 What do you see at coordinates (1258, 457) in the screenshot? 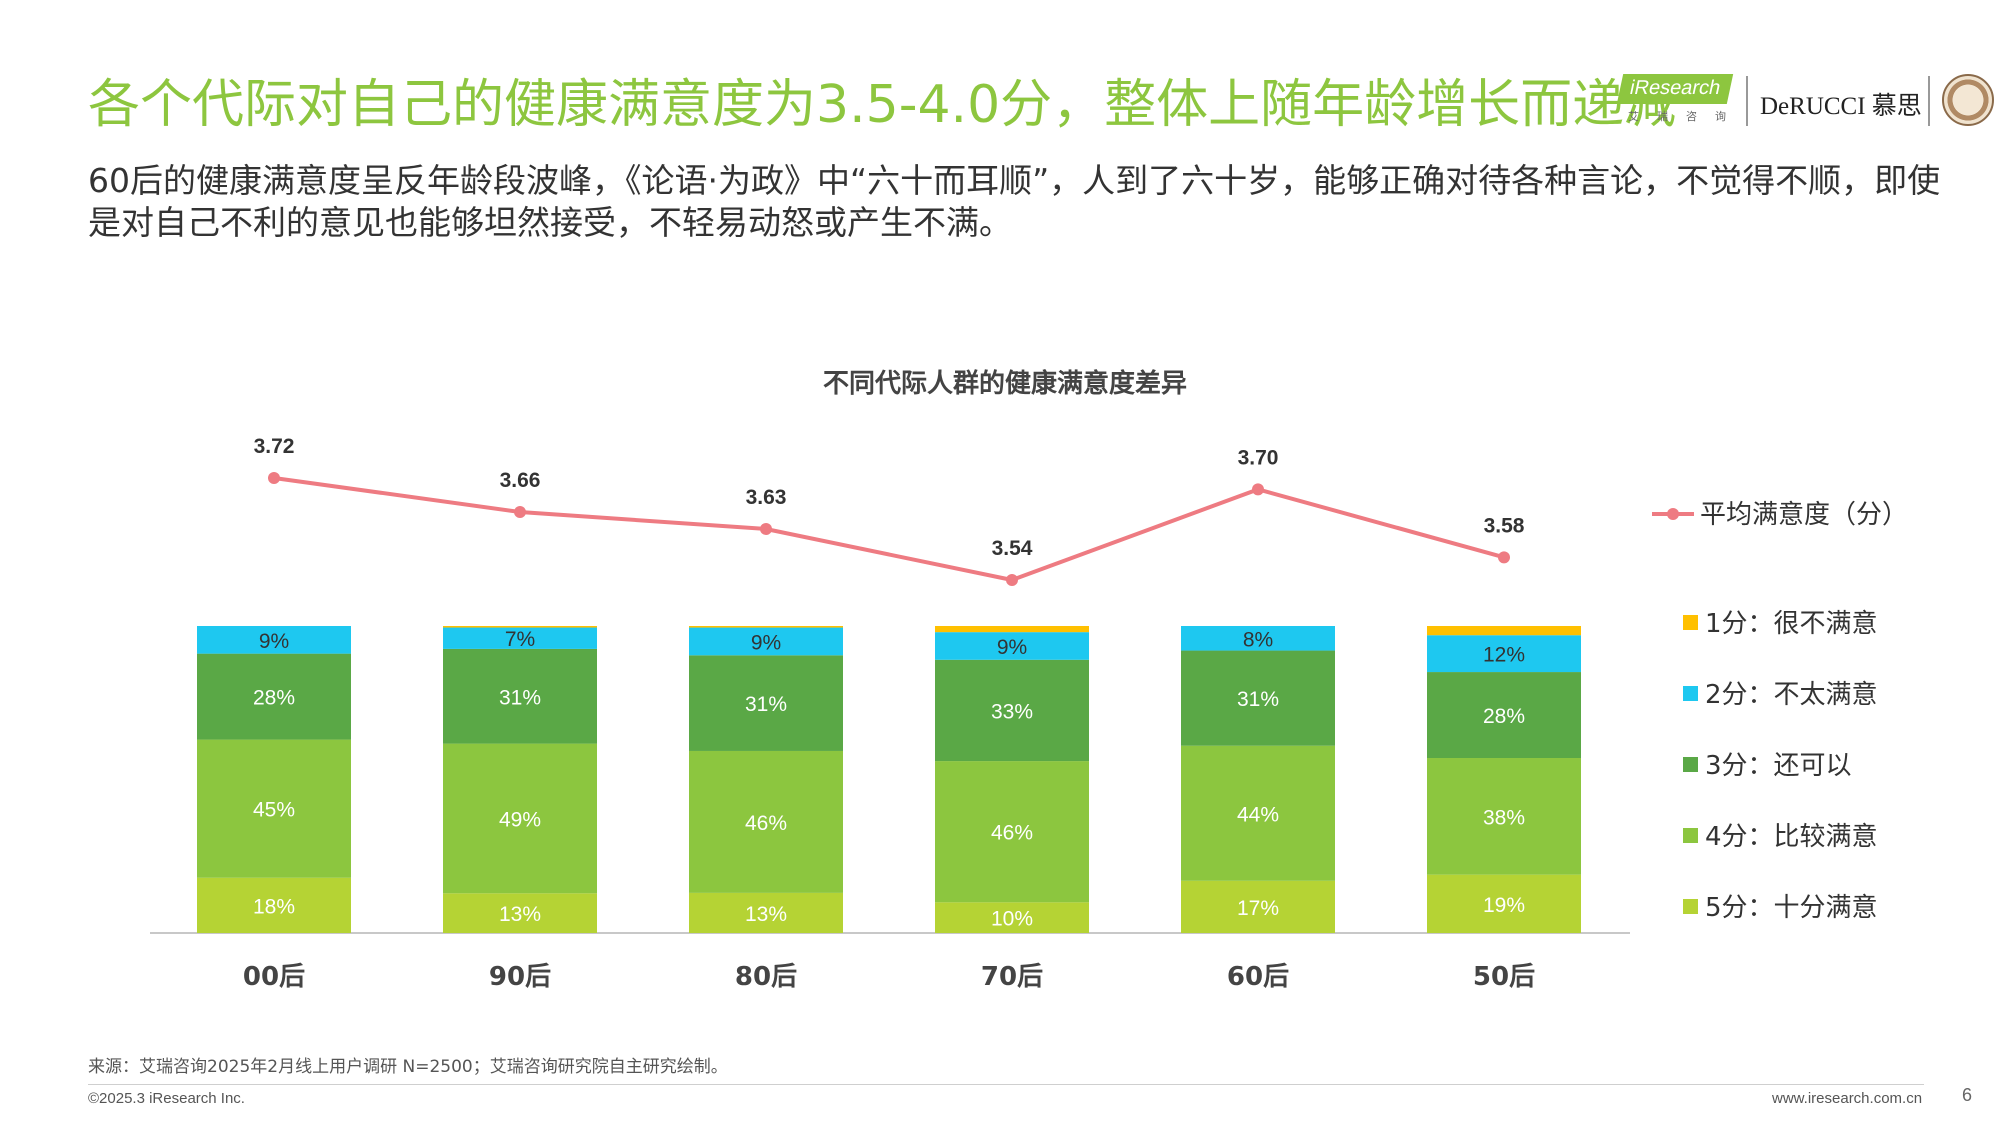
I see `average-label: 3.70` at bounding box center [1258, 457].